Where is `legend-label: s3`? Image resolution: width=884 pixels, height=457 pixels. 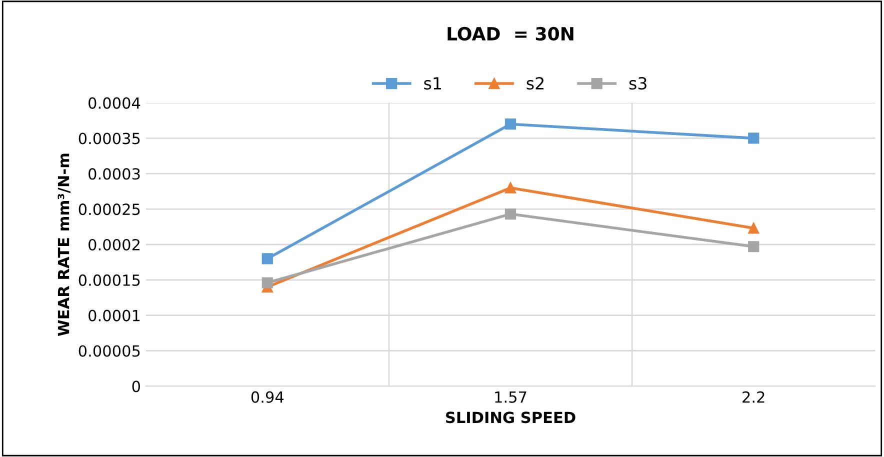 legend-label: s3 is located at coordinates (637, 83).